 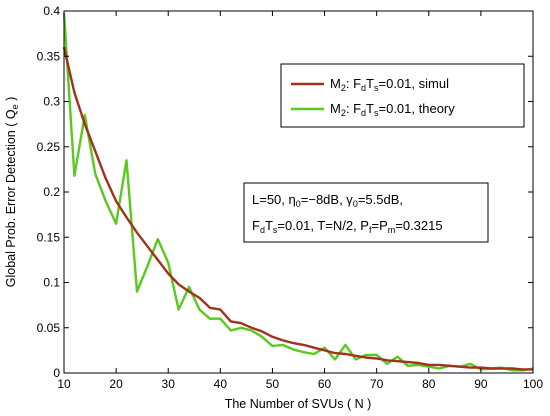 What do you see at coordinates (533, 384) in the screenshot?
I see `x-tick-label: 100` at bounding box center [533, 384].